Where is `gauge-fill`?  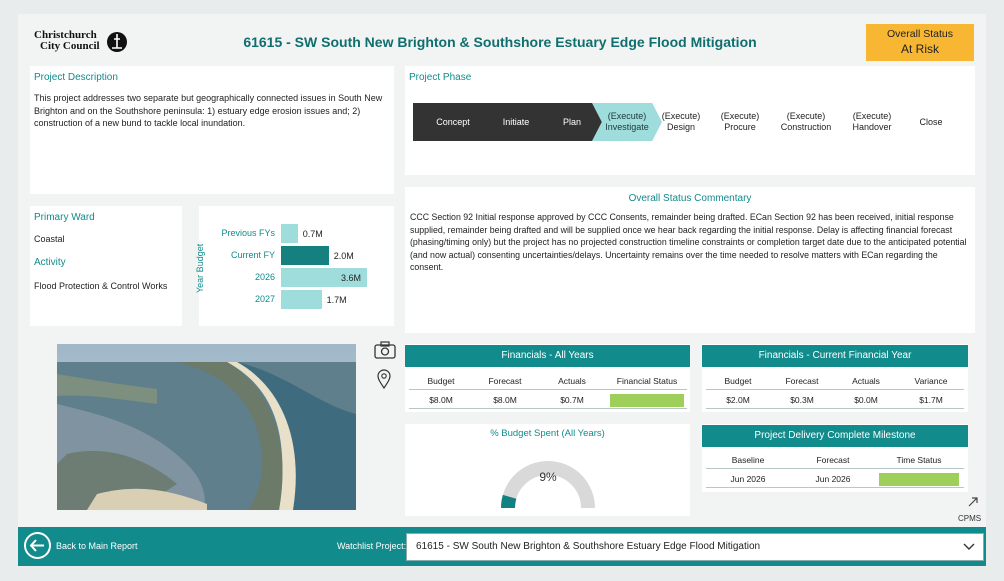
gauge-fill is located at coordinates (509, 501).